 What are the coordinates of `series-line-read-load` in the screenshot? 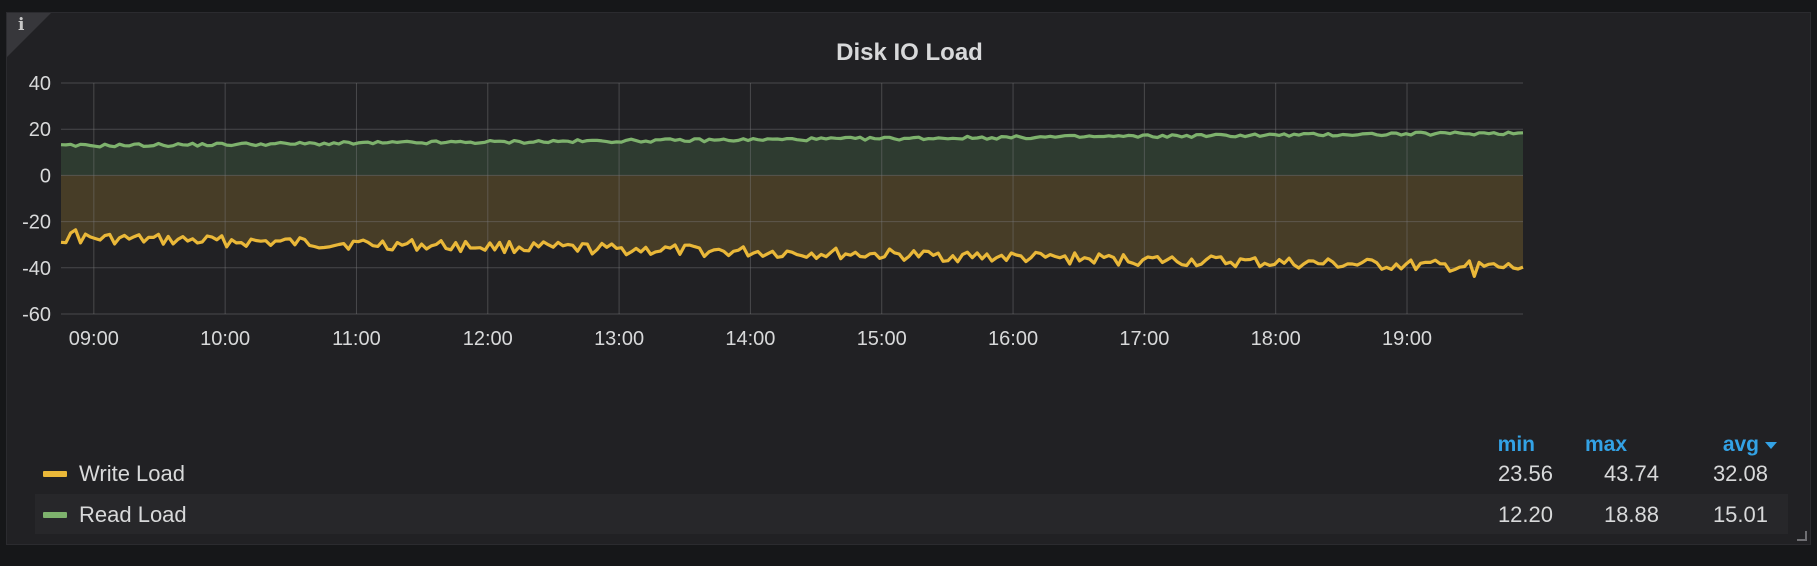 It's located at (792, 139).